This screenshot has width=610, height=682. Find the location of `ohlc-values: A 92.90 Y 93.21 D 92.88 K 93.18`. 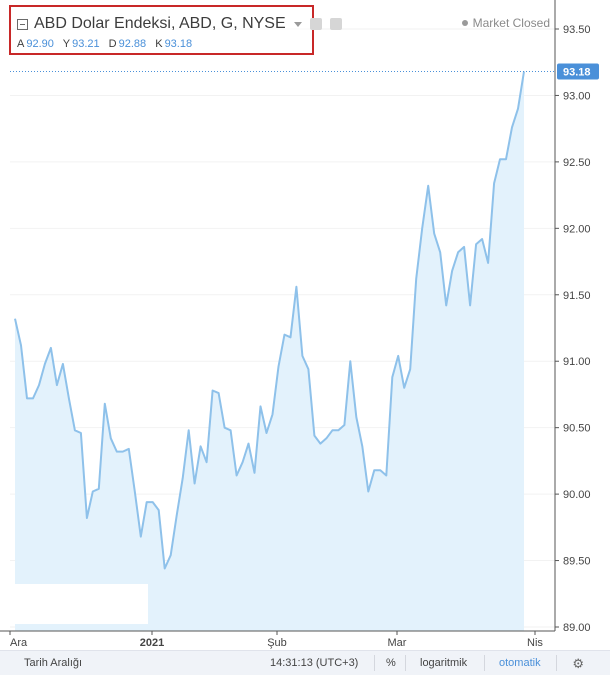

ohlc-values: A 92.90 Y 93.21 D 92.88 K 93.18 is located at coordinates (107, 44).